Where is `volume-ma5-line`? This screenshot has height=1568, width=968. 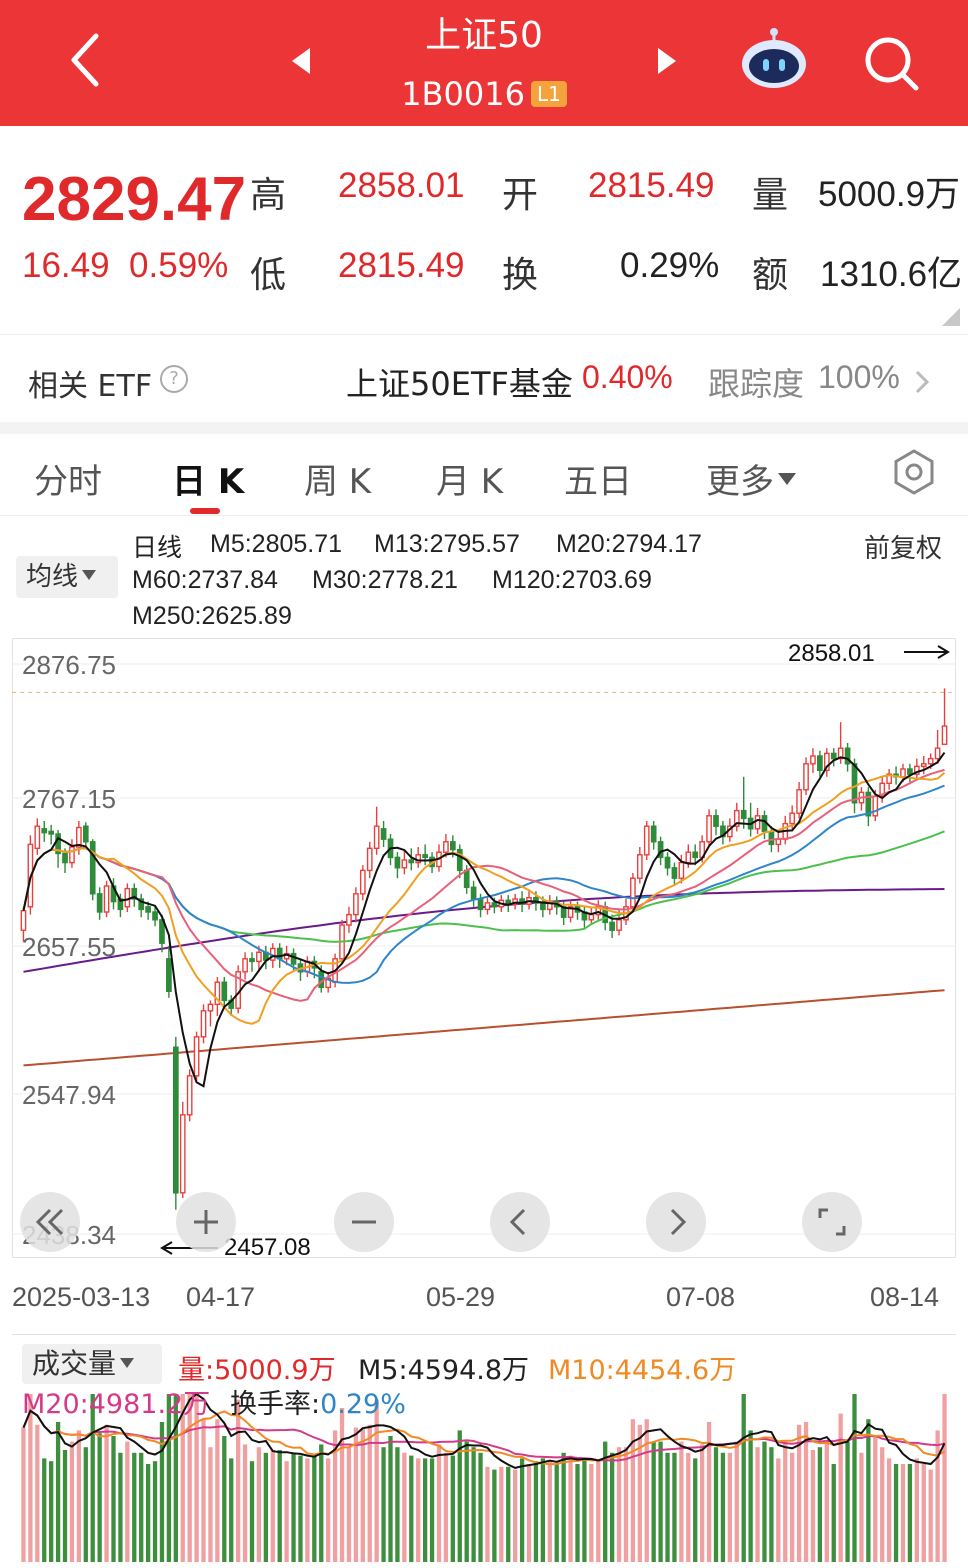 volume-ma5-line is located at coordinates (484, 1430).